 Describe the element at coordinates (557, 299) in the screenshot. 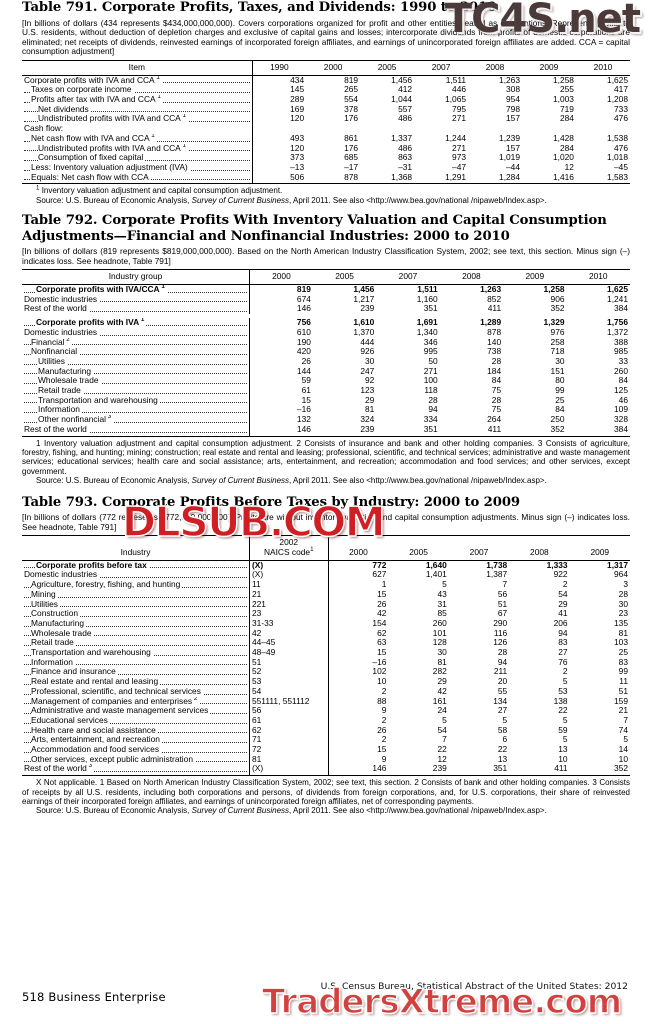

I see `data-cell: 906` at that location.